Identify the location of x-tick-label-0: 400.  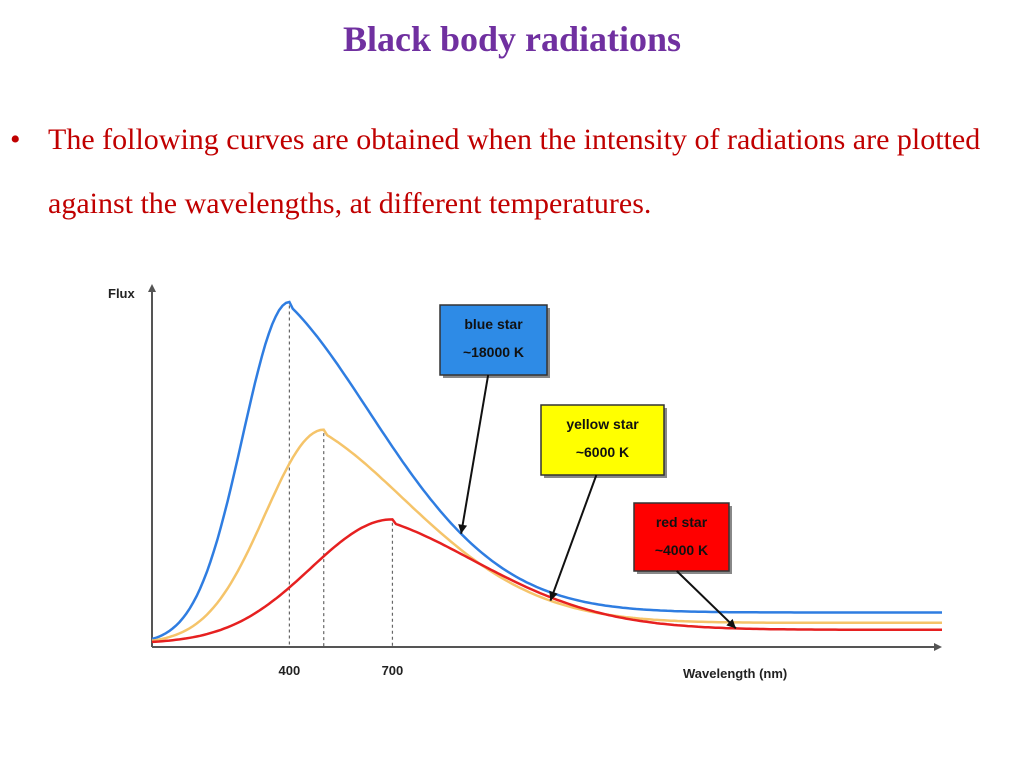
(290, 670).